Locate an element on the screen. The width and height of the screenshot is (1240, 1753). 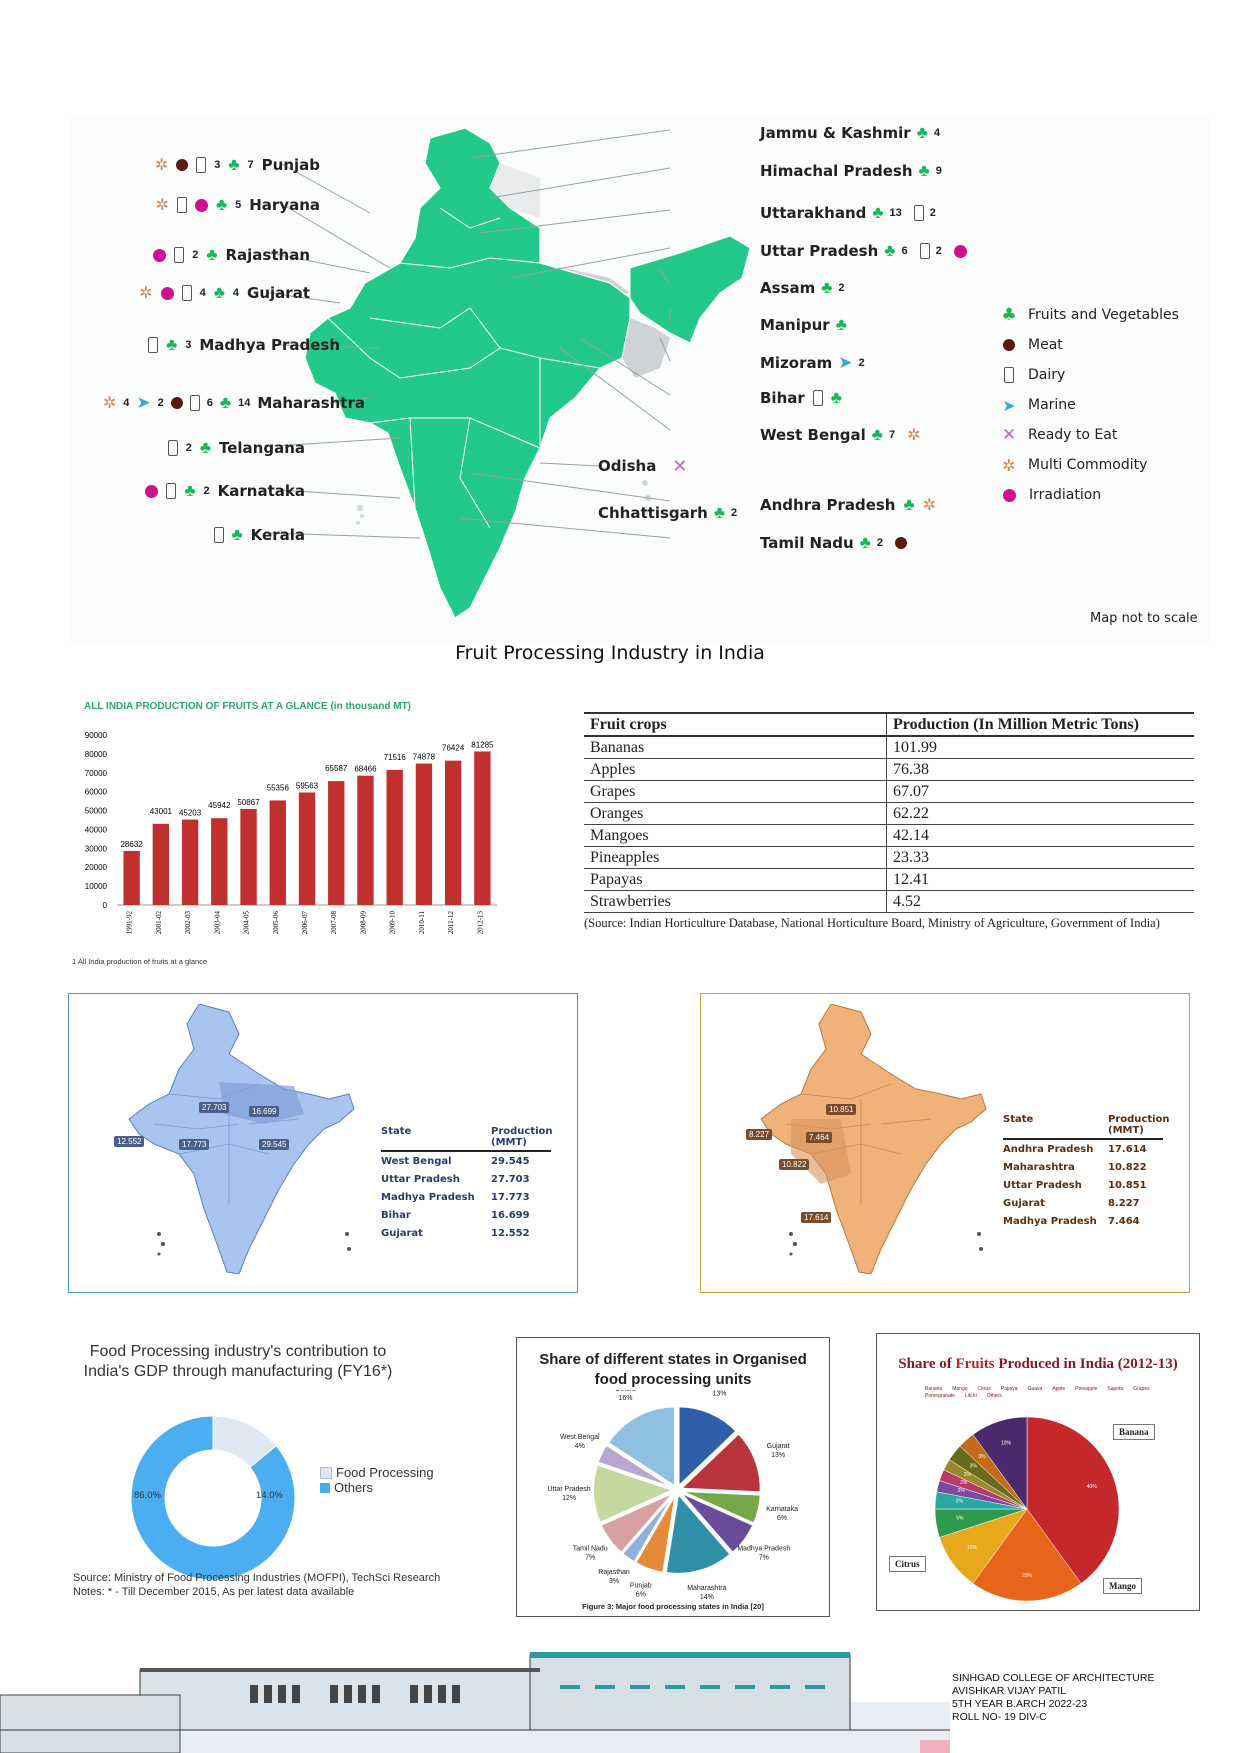
meat-icon is located at coordinates (1009, 345).